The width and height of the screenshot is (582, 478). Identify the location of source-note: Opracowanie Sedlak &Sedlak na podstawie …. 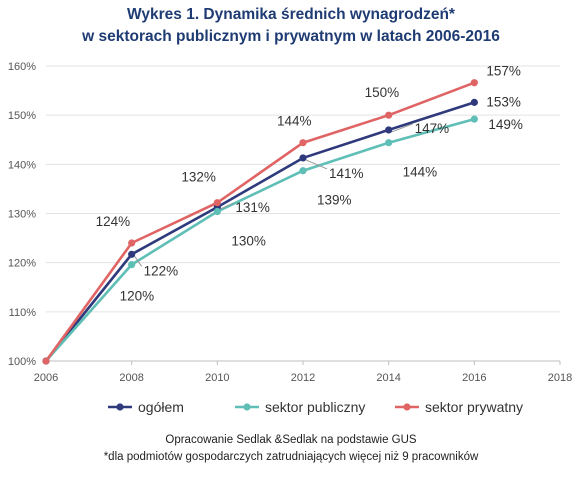
(291, 440).